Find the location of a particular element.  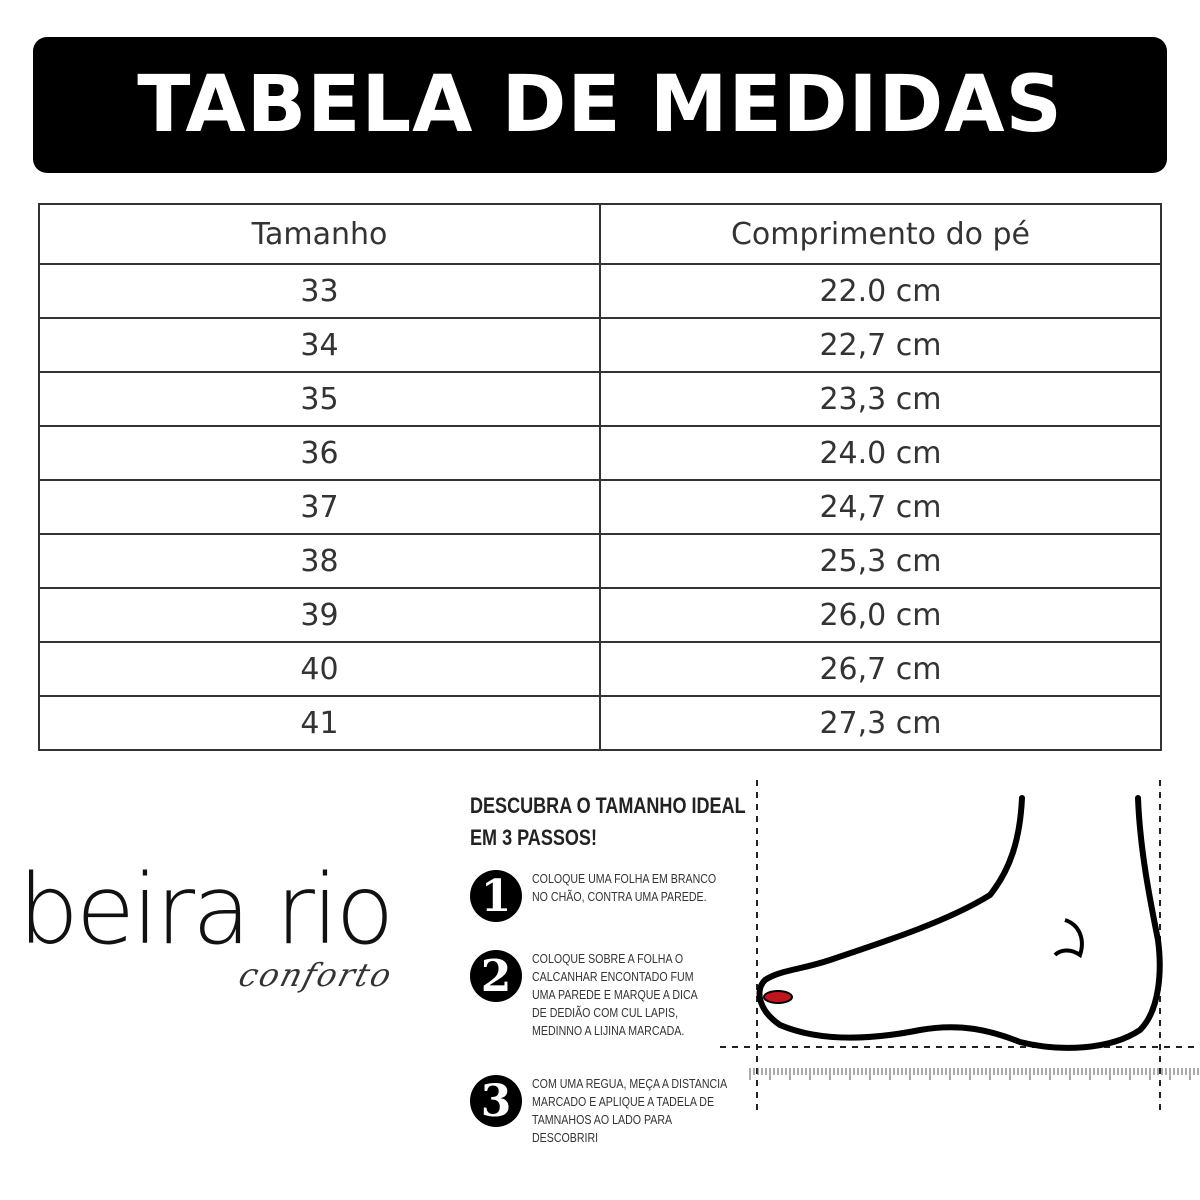

foot-measure-illustration is located at coordinates (960, 945).